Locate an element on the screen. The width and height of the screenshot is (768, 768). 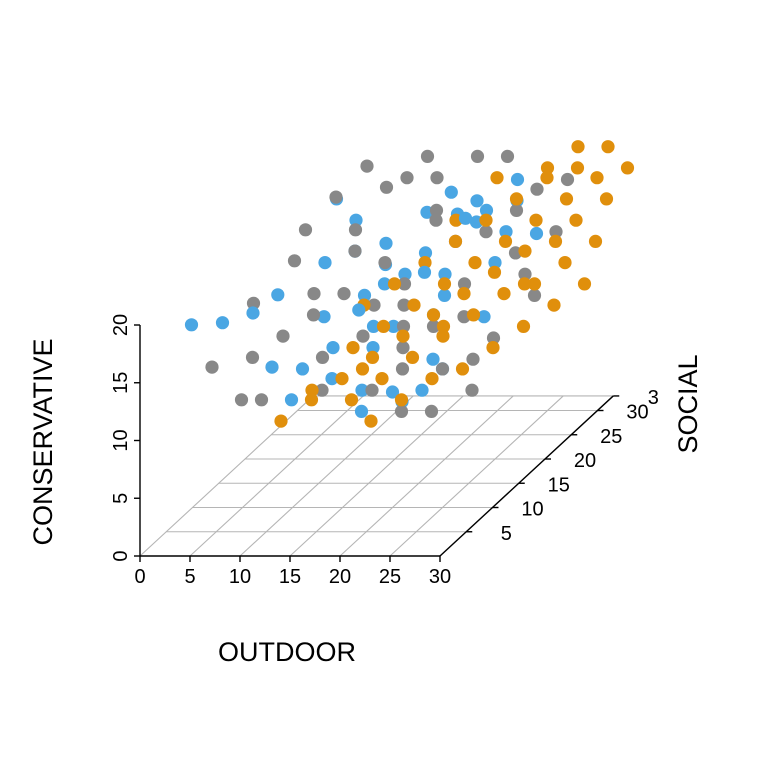
y-tick-label-edge: 3 is located at coordinates (653, 398).